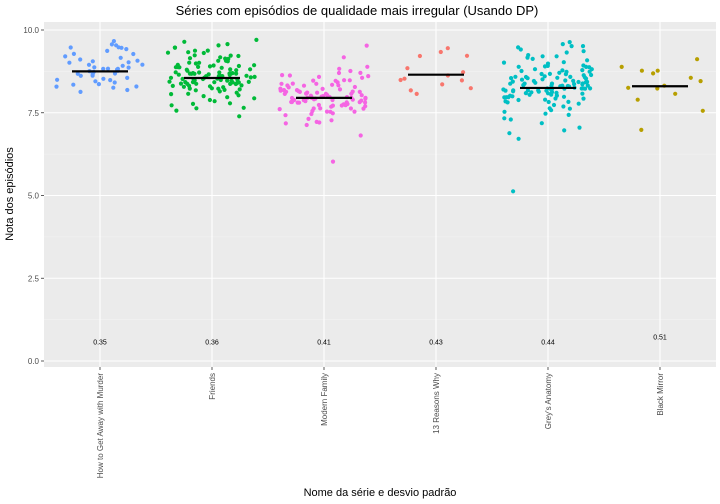  I want to click on y-tick-label: 2.5, so click(34, 278).